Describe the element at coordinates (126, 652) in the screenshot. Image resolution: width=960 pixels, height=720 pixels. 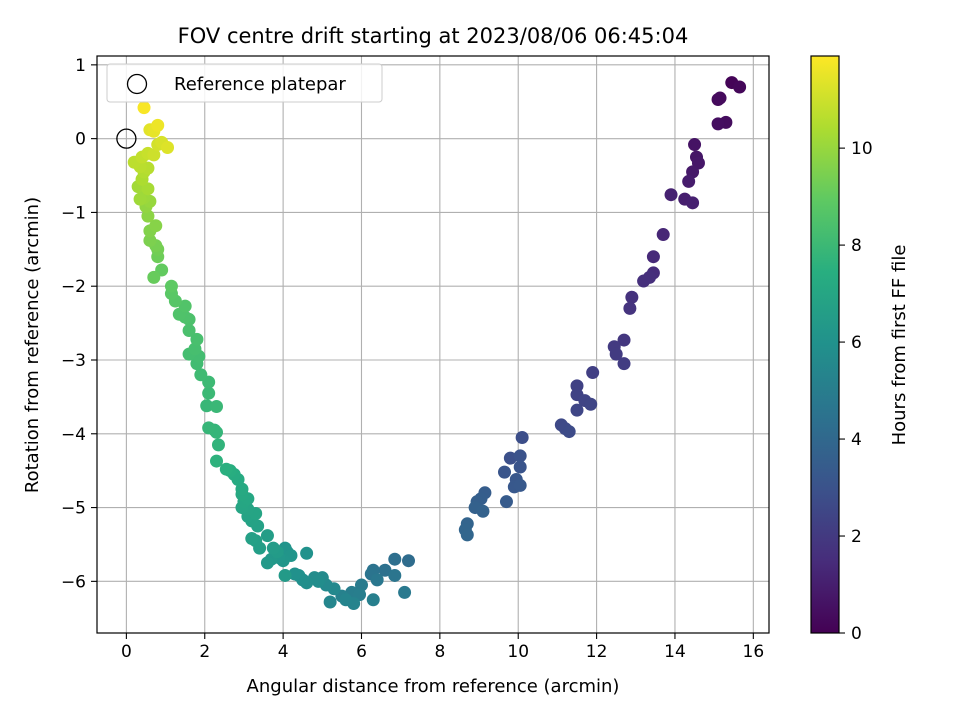
I see `x-tick-label: 0` at that location.